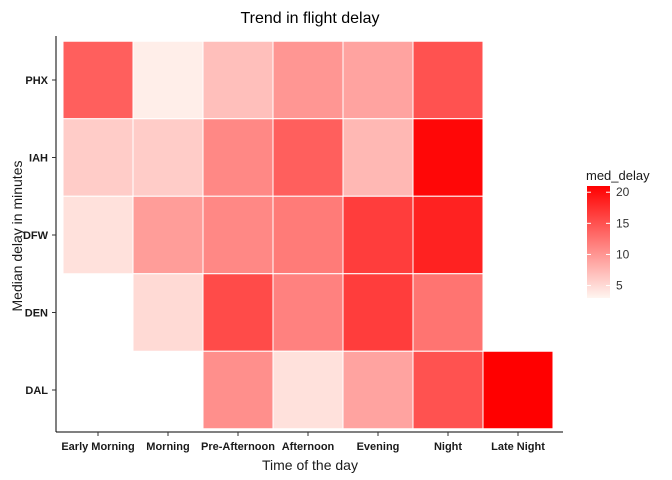 The height and width of the screenshot is (480, 672). I want to click on x-tick-label: Pre-Afternoon, so click(238, 447).